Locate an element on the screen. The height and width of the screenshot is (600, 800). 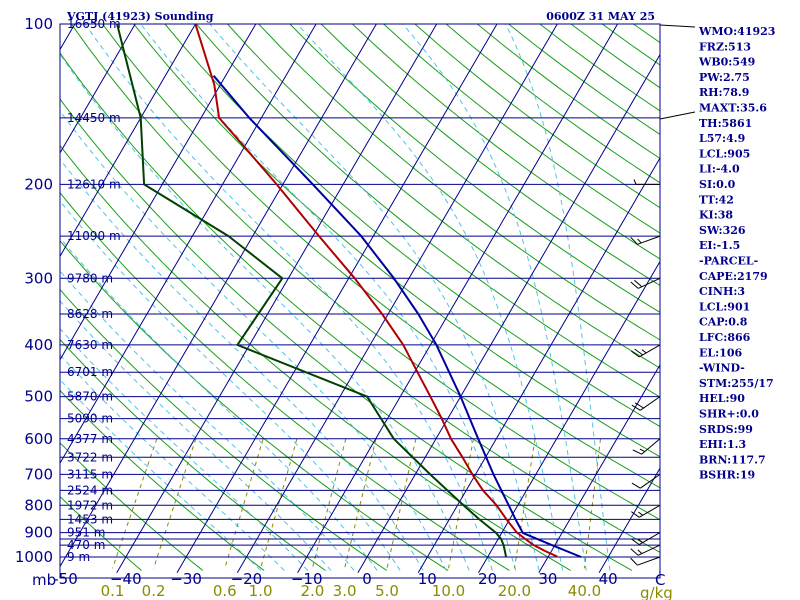
sounding-index-item: HEL:90 is located at coordinates (722, 398).